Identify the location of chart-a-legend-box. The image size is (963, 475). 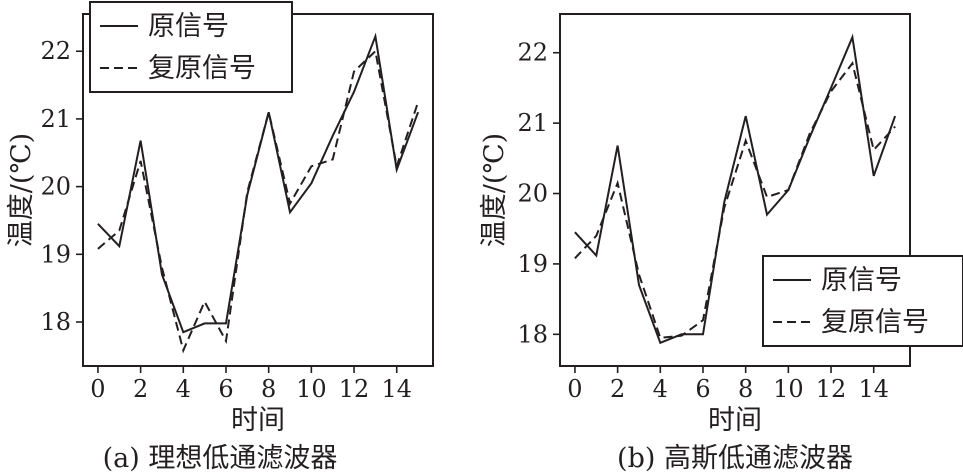
(191, 47).